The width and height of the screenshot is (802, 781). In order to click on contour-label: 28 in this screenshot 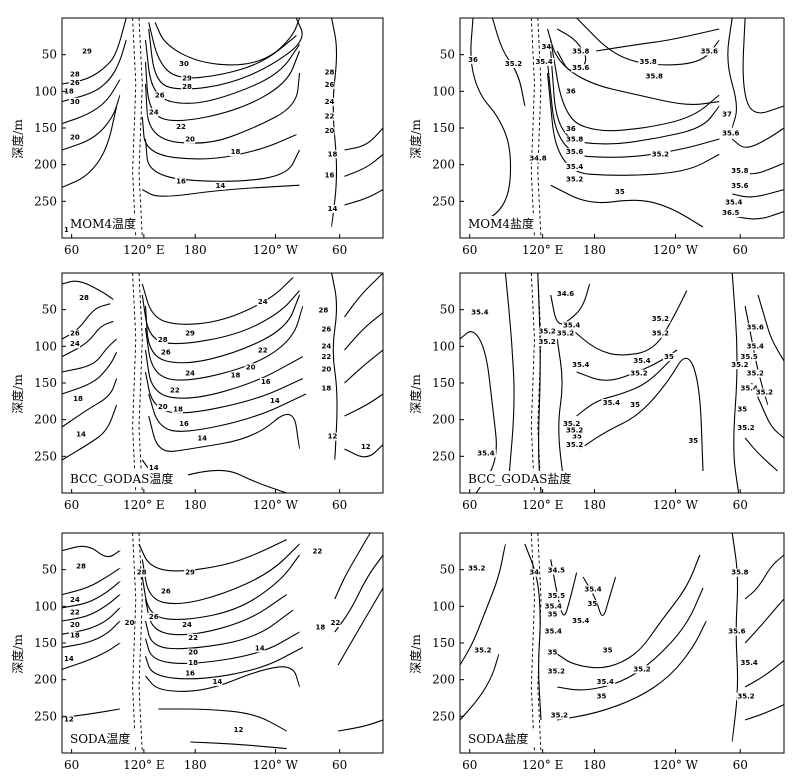, I will do `click(330, 72)`.